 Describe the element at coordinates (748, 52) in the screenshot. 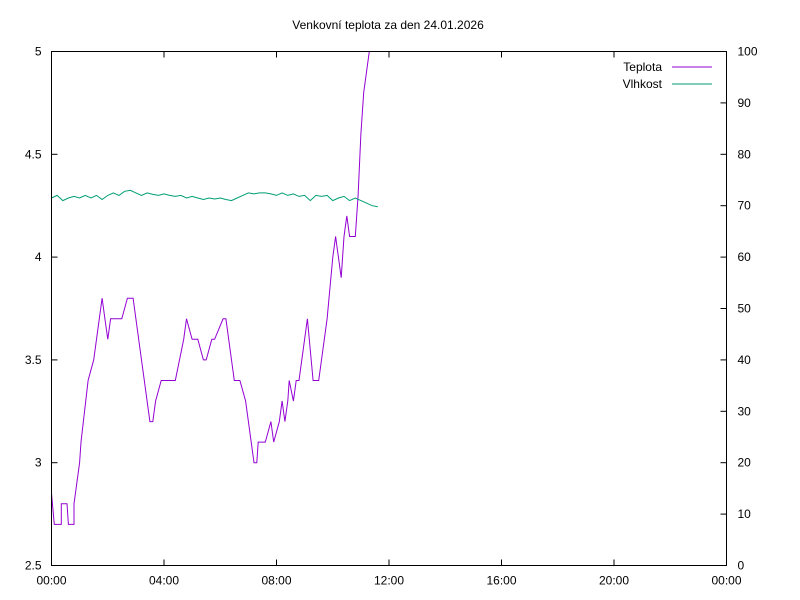

I see `y2-tick-label: 100` at that location.